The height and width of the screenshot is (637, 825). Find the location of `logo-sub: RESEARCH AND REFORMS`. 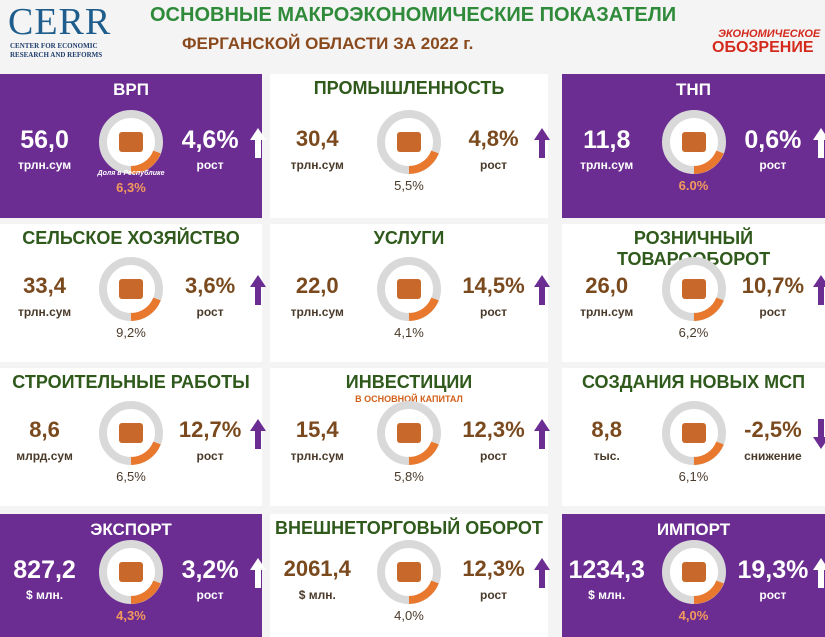

logo-sub: RESEARCH AND REFORMS is located at coordinates (56, 55).